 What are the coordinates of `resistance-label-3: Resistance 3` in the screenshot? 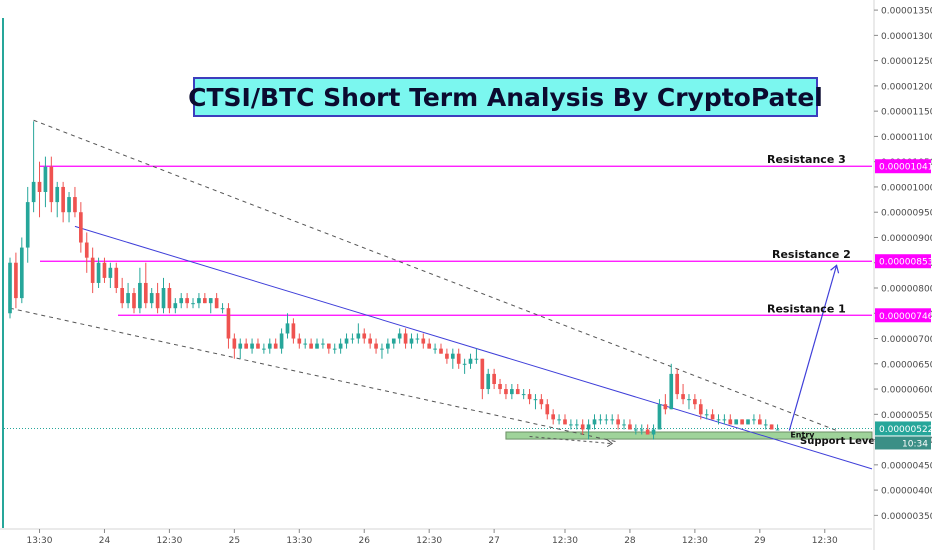 It's located at (806, 159).